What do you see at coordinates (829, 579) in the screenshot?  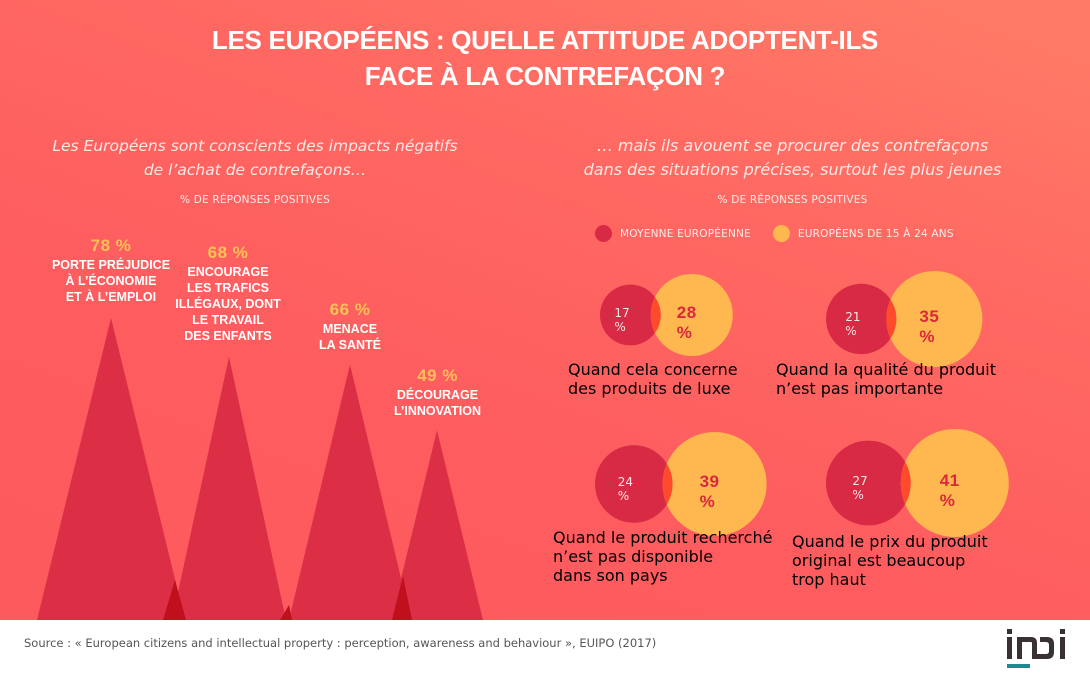 I see `caption-line: trop haut` at bounding box center [829, 579].